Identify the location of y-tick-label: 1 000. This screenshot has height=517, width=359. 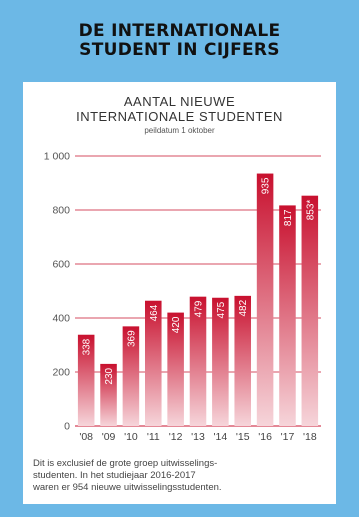
(57, 157).